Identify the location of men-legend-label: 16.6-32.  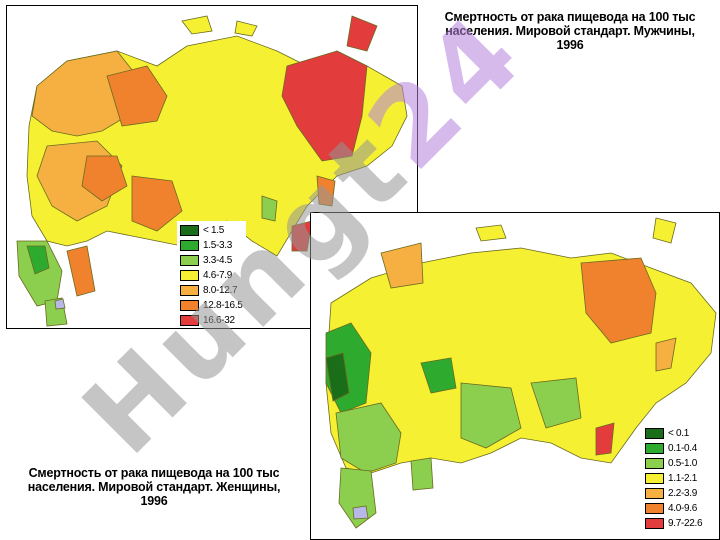
(219, 320).